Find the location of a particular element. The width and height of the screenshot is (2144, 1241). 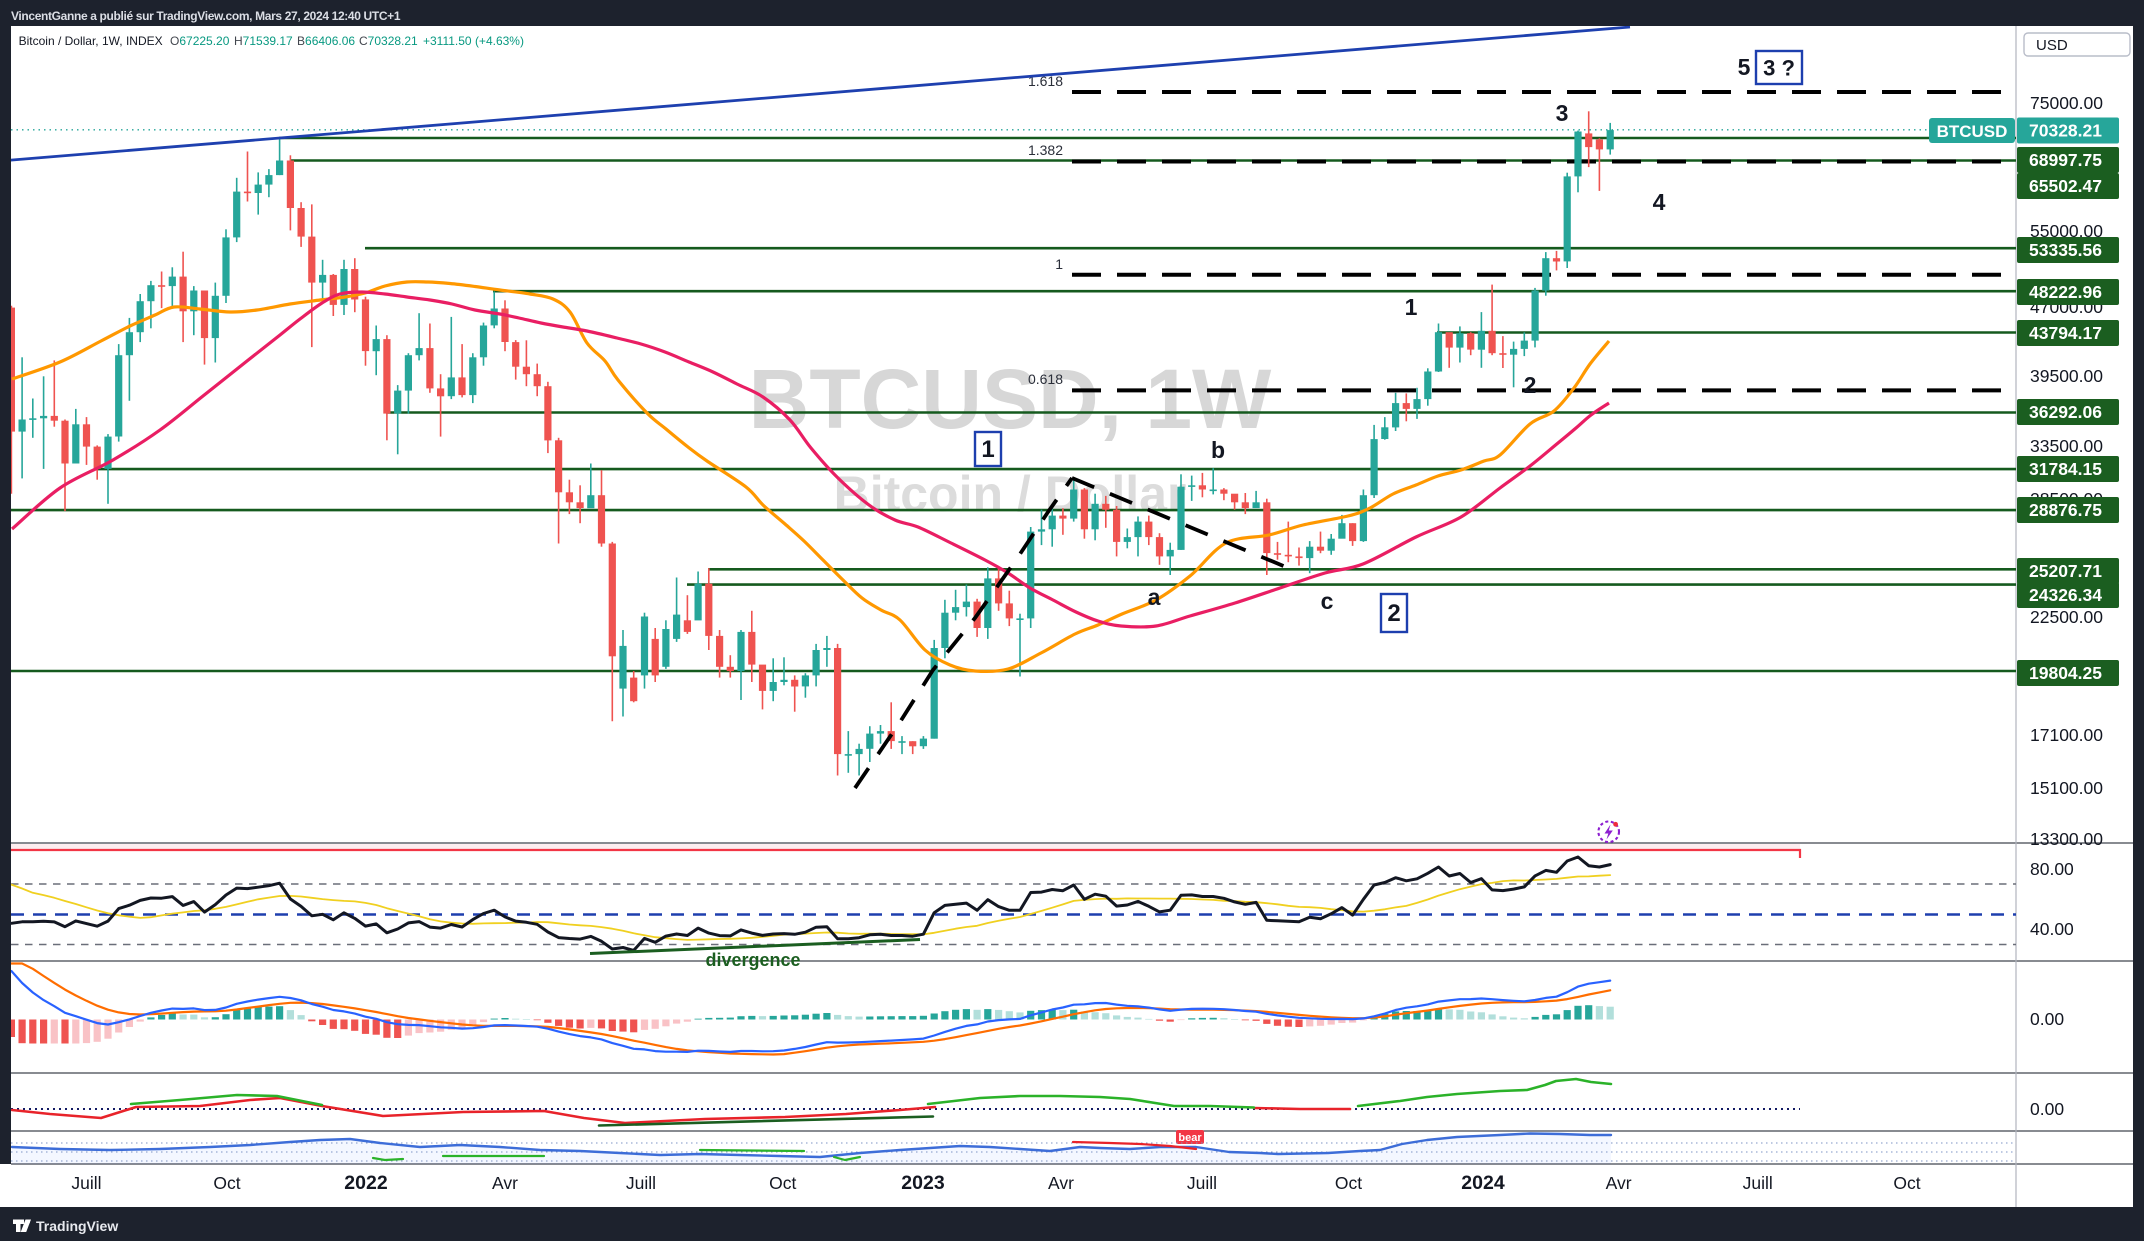

svg-text: 19804.25 is located at coordinates (2065, 673).